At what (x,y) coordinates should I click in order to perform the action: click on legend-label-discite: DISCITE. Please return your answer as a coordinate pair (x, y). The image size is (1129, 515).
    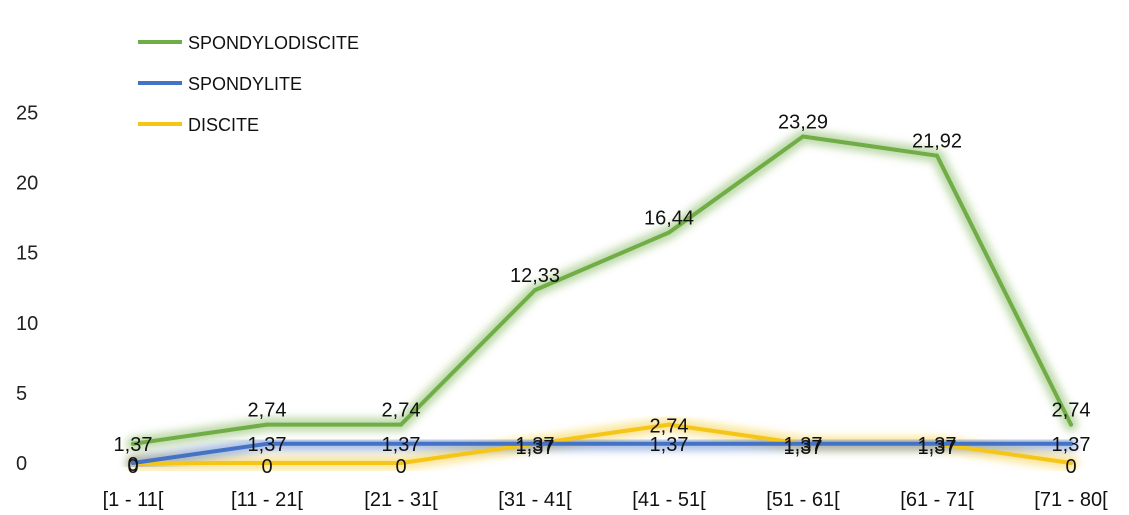
    Looking at the image, I should click on (223, 125).